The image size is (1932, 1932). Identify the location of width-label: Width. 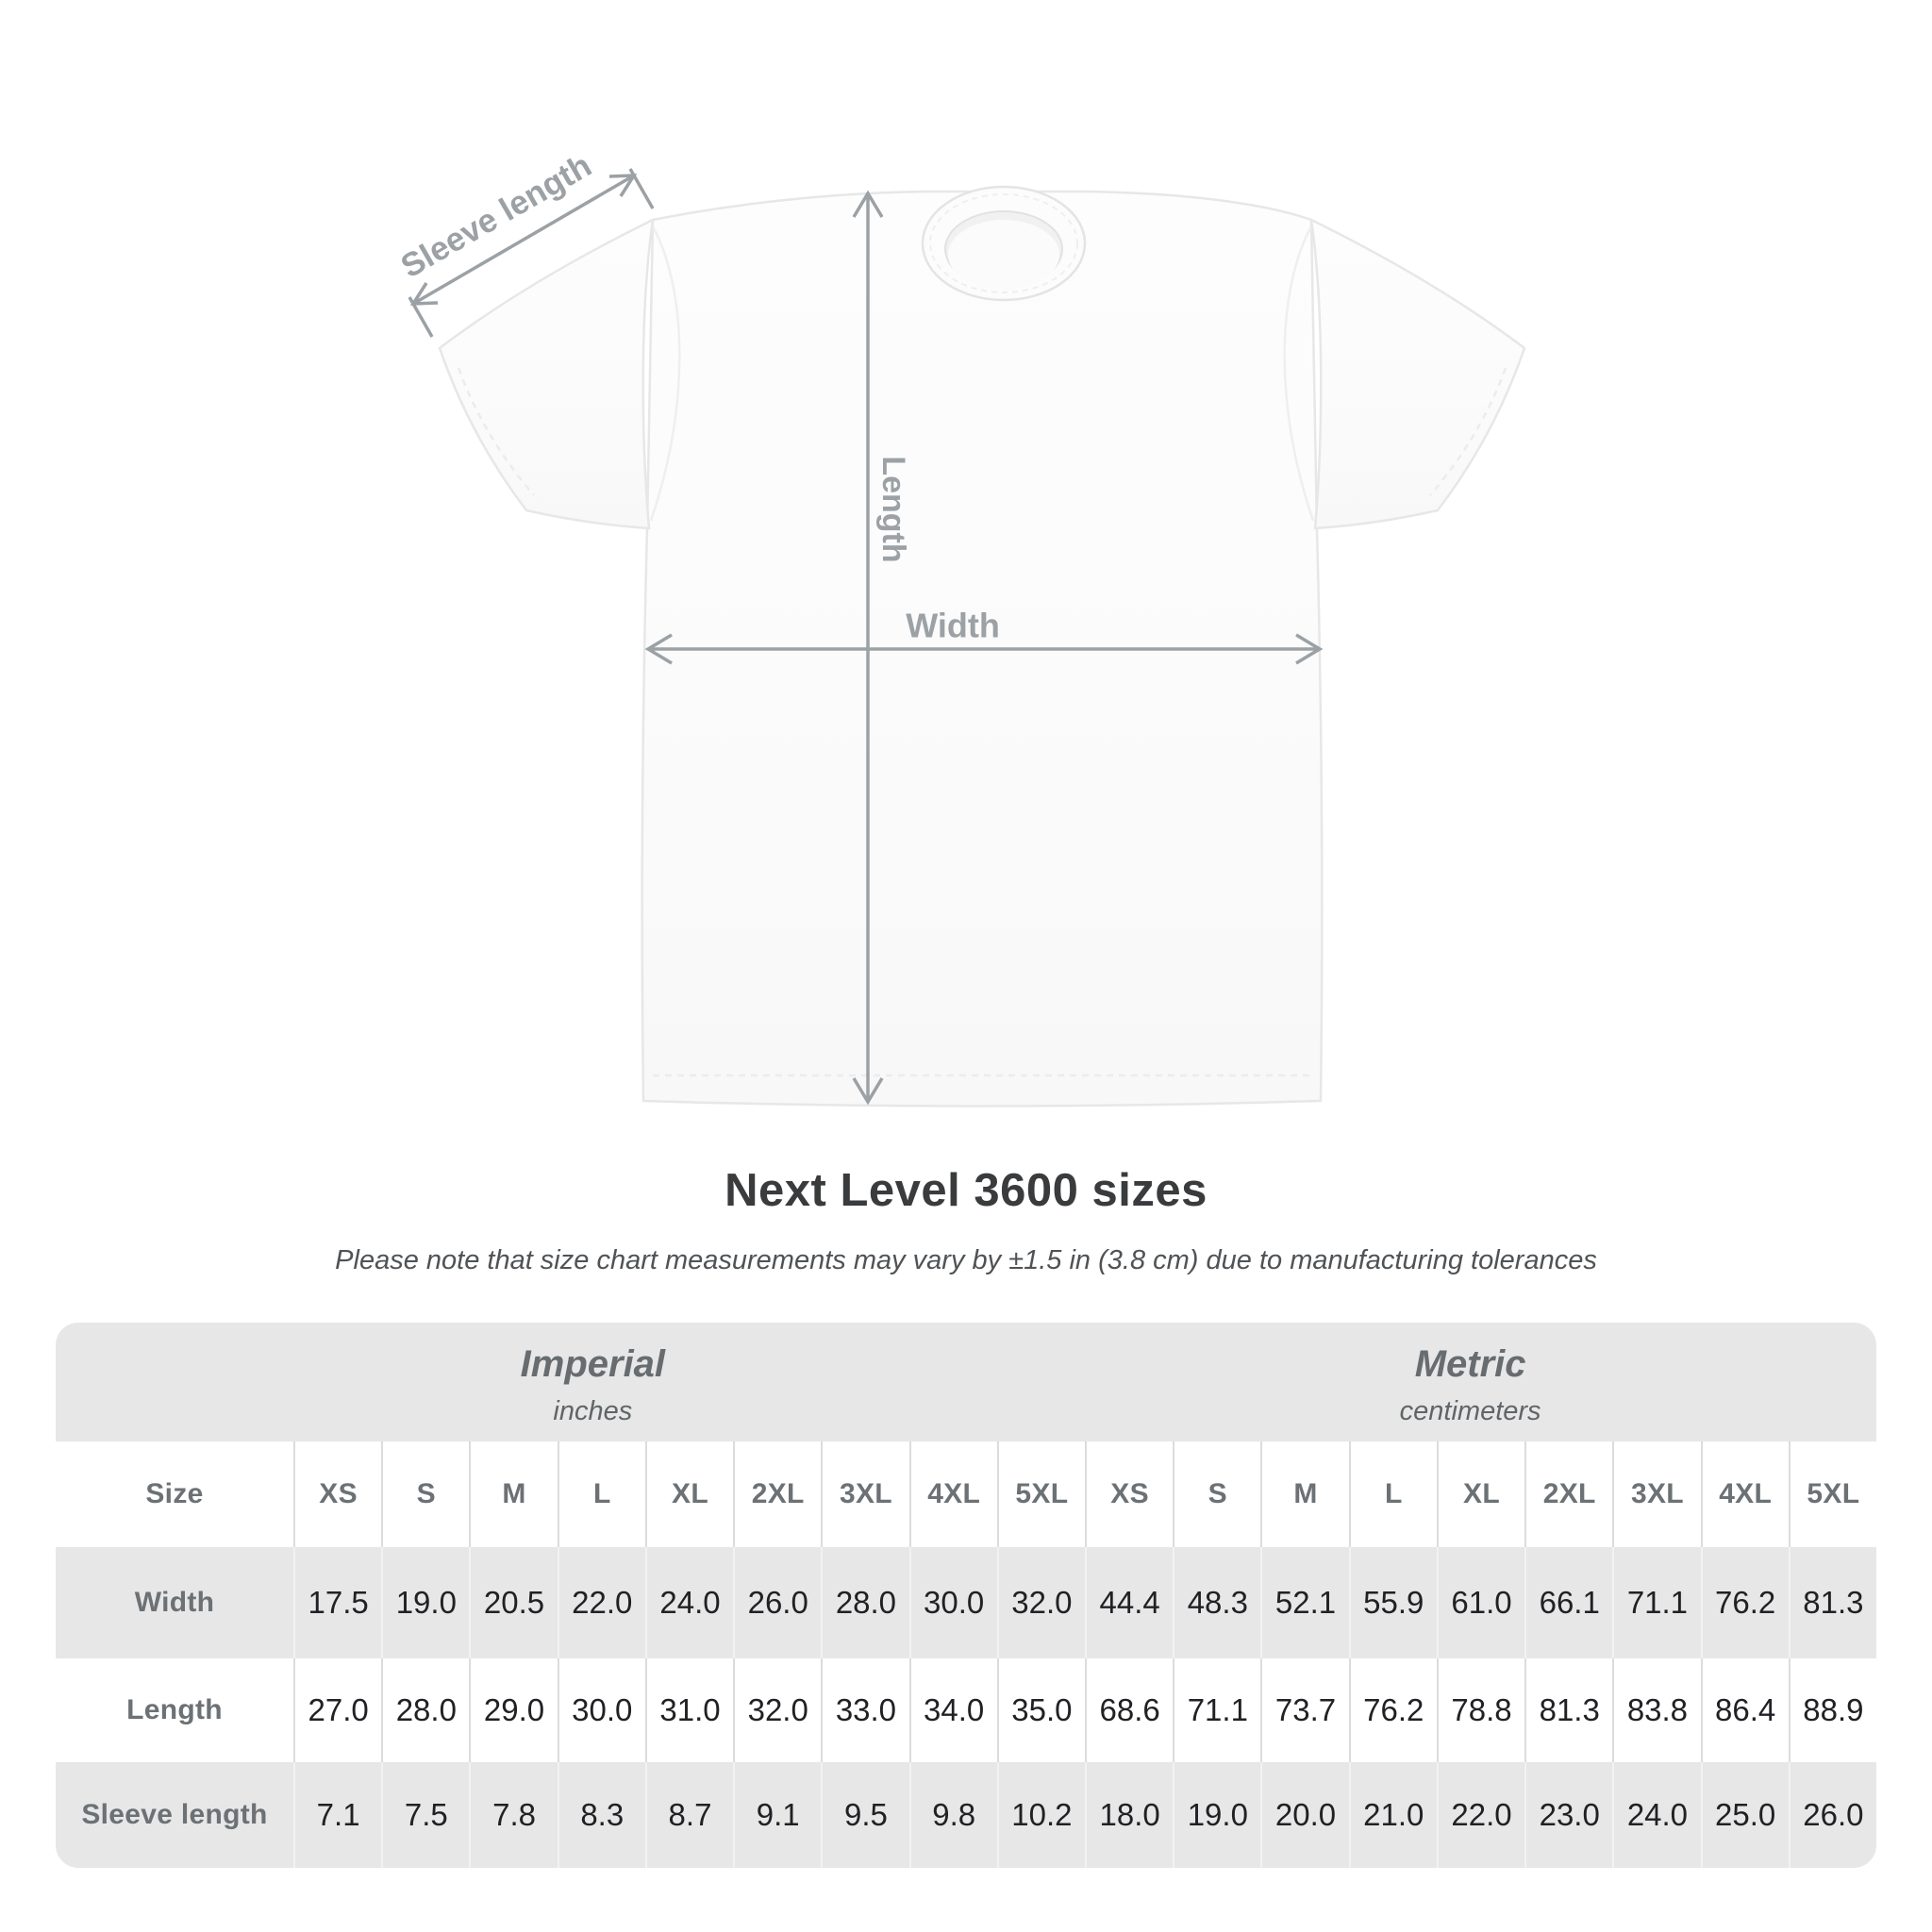
(953, 626).